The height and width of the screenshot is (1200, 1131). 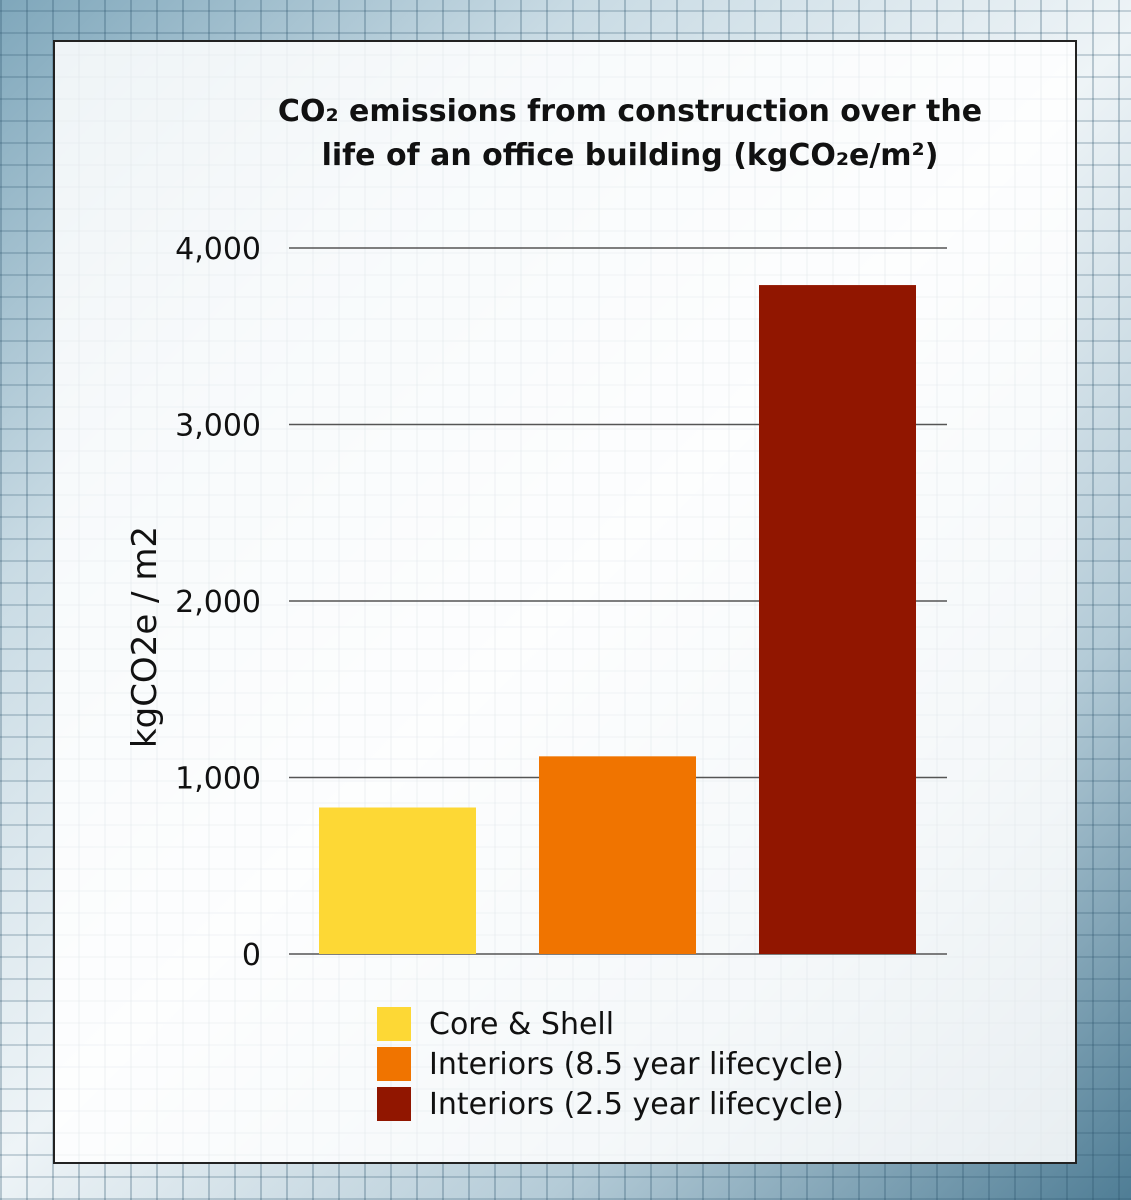 I want to click on legend-item: Interiors (2.5 year lifecycle), so click(x=610, y=1104).